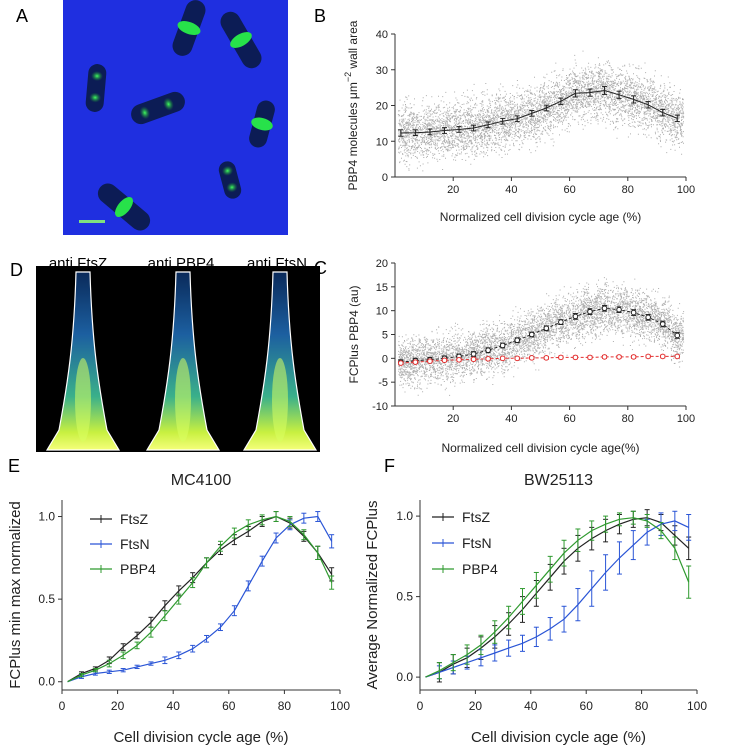 The width and height of the screenshot is (739, 754). Describe the element at coordinates (404, 677) in the screenshot. I see `y-tick-label: 0.0` at that location.